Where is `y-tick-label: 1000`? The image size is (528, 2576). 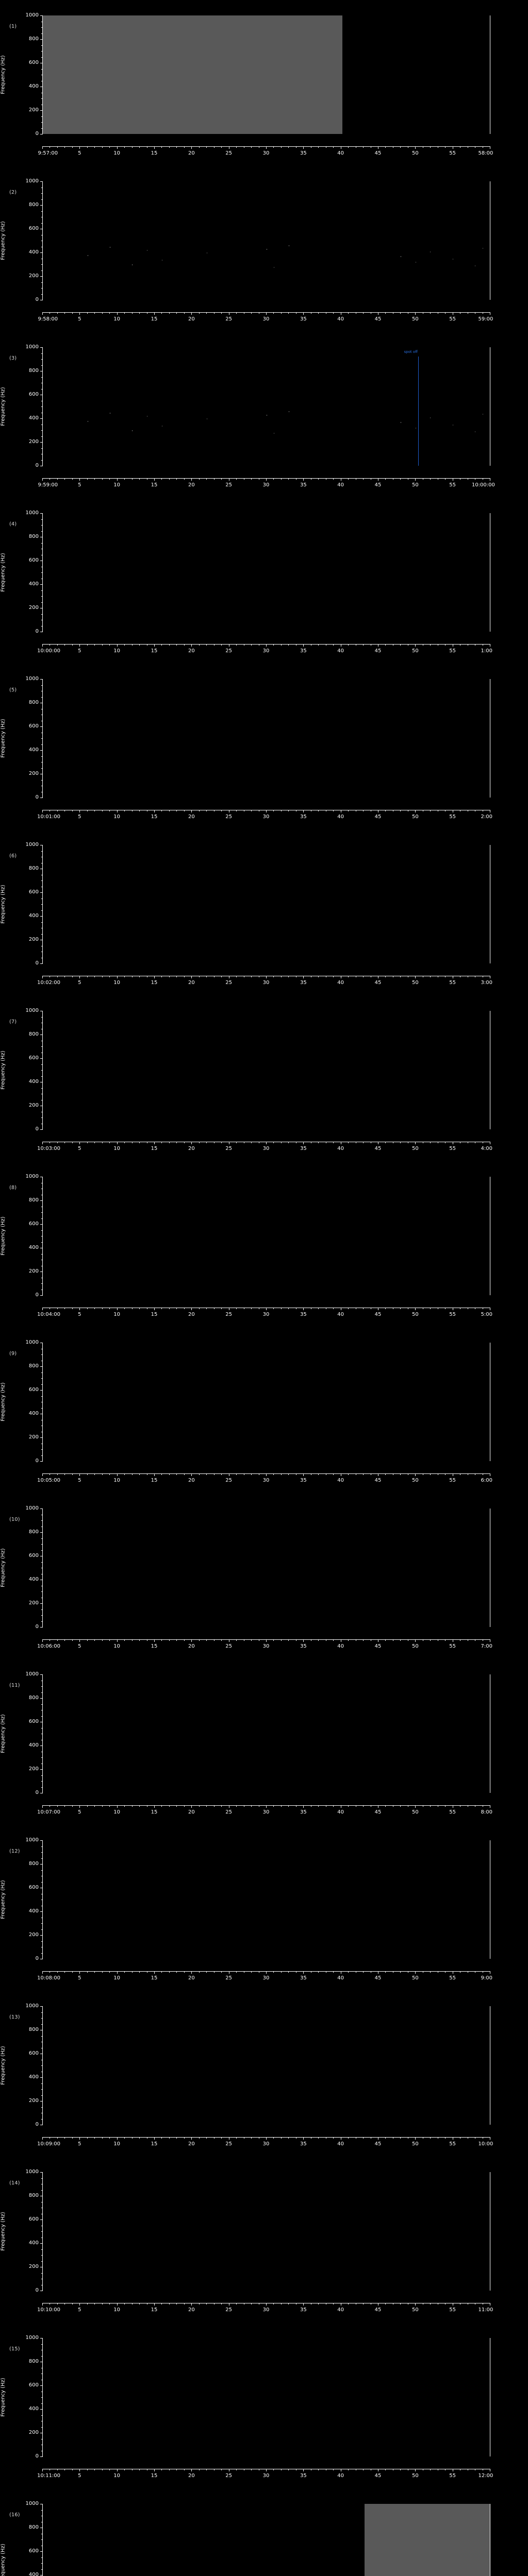 y-tick-label: 1000 is located at coordinates (32, 1508).